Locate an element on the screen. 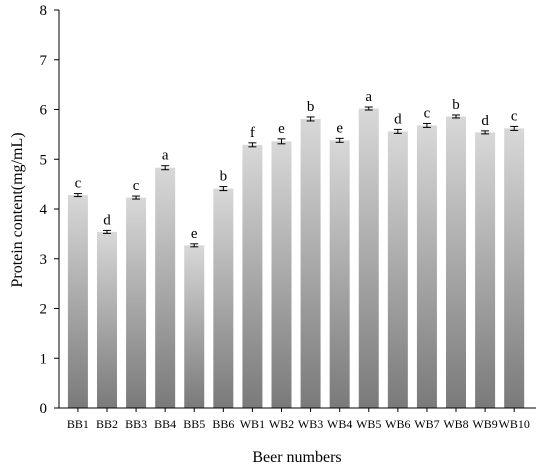  x-tick-label: WB4 is located at coordinates (339, 424).